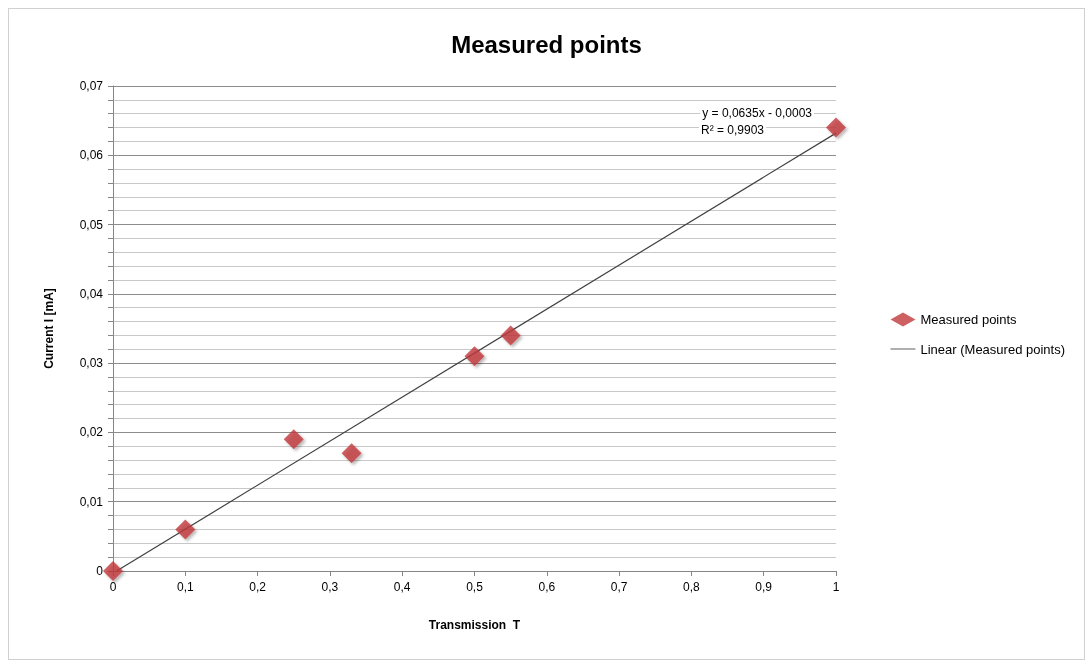  I want to click on y-tick-label: 0,03, so click(91, 363).